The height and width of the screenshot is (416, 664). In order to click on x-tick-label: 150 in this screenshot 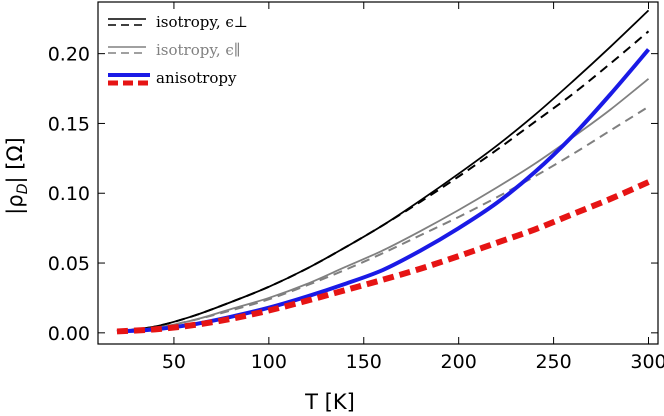, I will do `click(364, 362)`.